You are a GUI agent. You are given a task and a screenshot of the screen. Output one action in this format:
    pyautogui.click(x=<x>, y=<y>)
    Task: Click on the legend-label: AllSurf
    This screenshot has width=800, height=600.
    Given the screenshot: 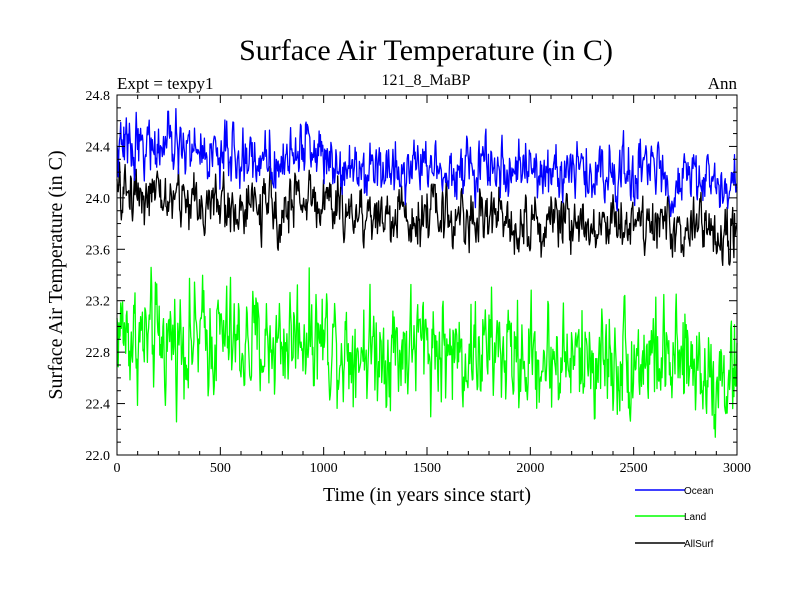 What is the action you would take?
    pyautogui.click(x=699, y=544)
    